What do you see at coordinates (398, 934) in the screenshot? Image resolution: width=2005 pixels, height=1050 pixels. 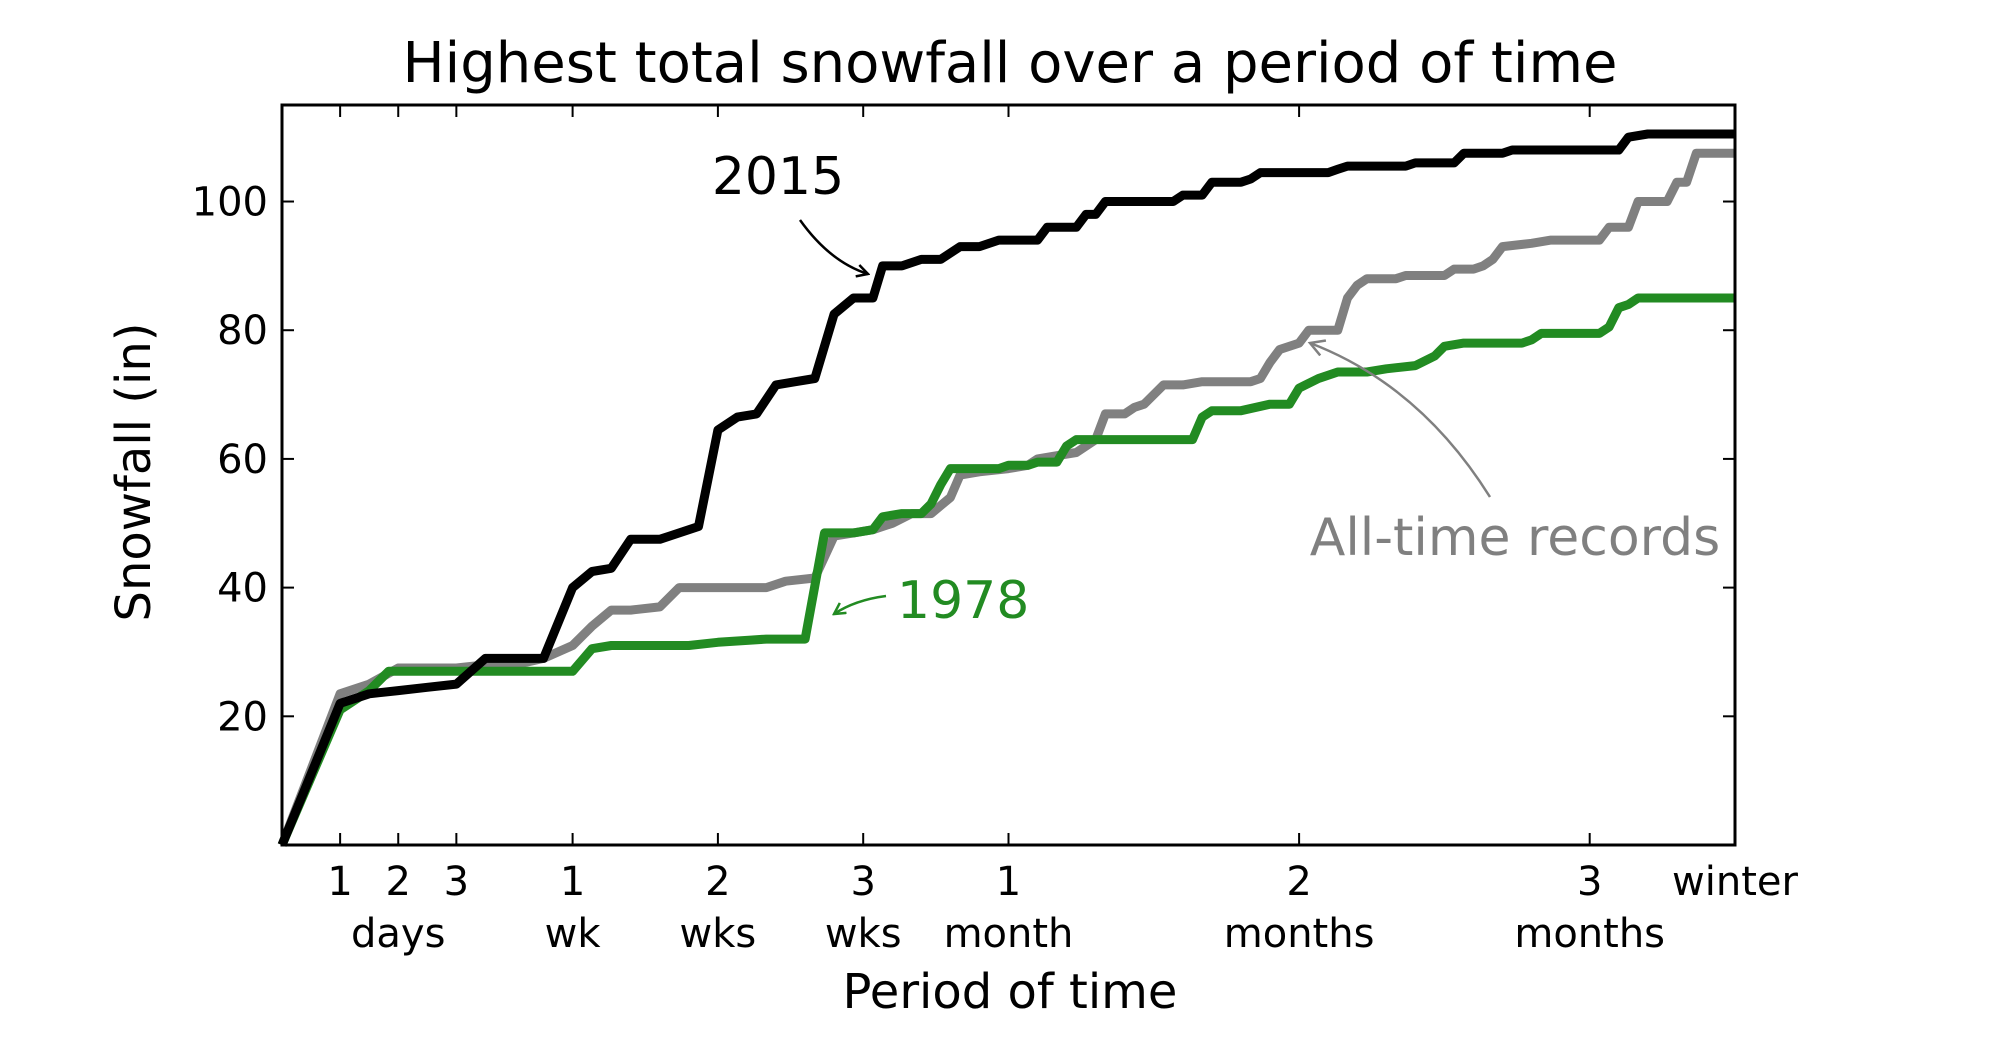 I see `x-tick-label: days` at bounding box center [398, 934].